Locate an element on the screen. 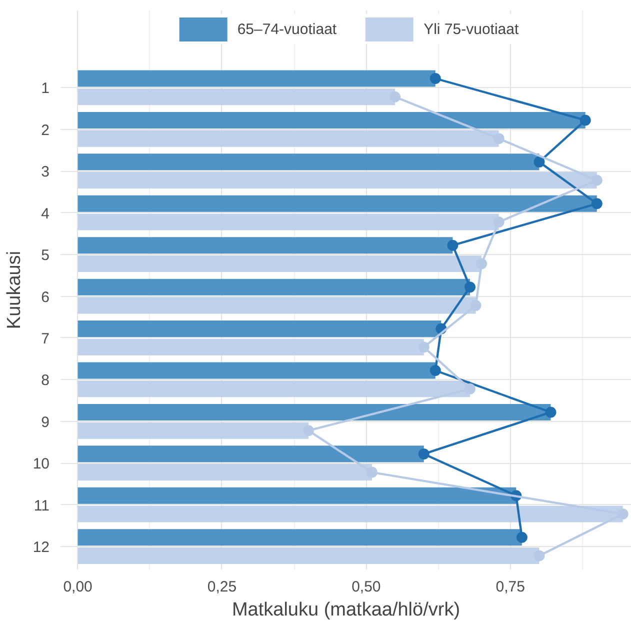 Image resolution: width=631 pixels, height=623 pixels. y-axis-title: Kuukausi is located at coordinates (14, 290).